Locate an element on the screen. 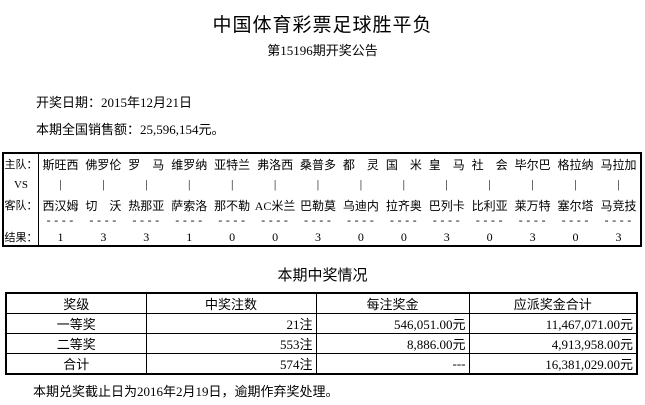 Image resolution: width=645 pixels, height=405 pixels. prize-per-bet: 546,051.00元 is located at coordinates (392, 323).